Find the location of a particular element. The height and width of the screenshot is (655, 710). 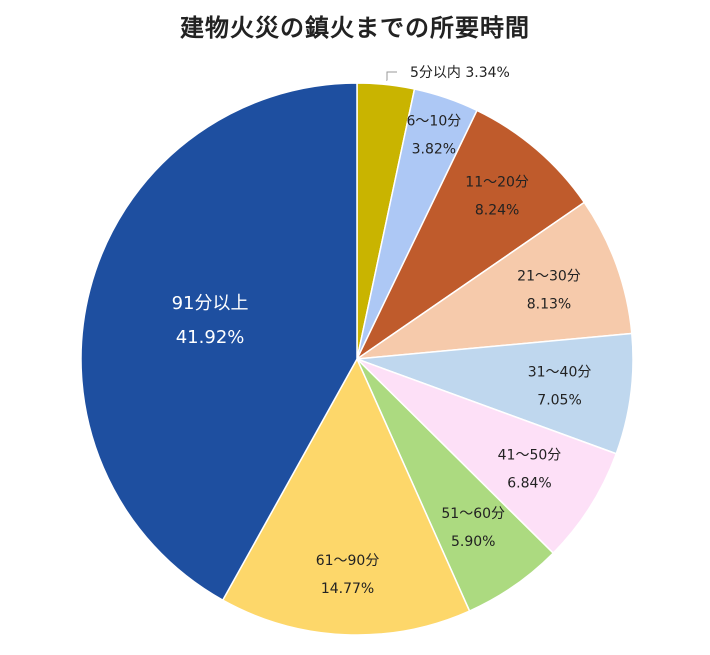

slice-8-value: 14.77% is located at coordinates (347, 589).